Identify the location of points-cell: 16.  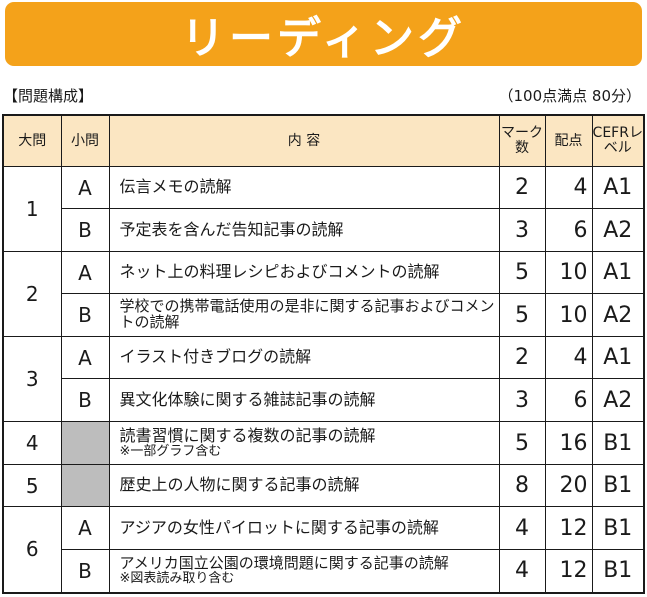
(568, 443).